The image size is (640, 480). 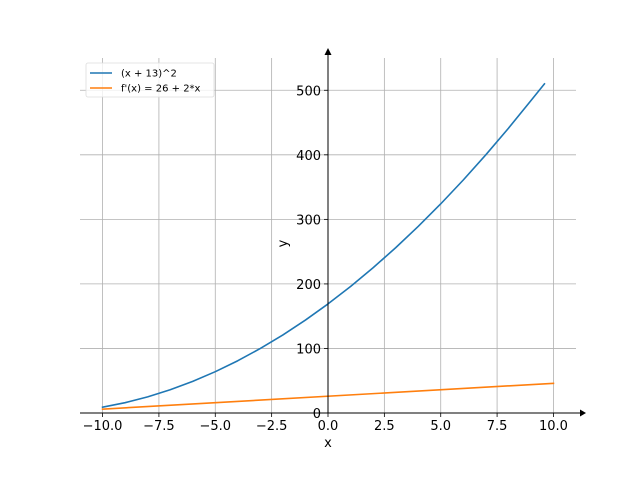 I want to click on legend-label: (x + 13)^2, so click(x=149, y=74).